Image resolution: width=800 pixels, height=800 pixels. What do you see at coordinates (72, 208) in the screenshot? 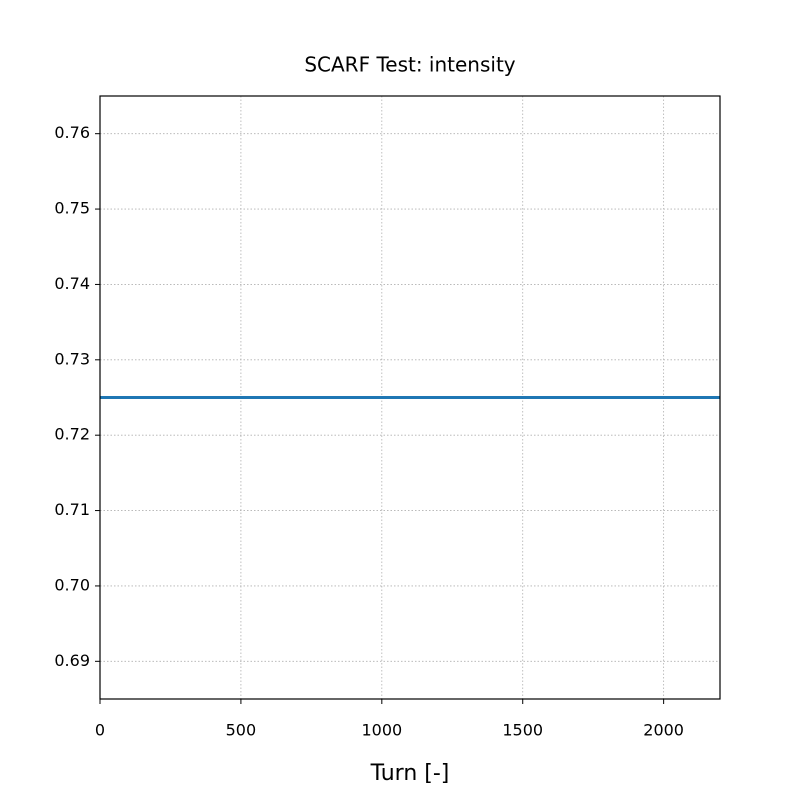
I see `y-tick-label: 0.75` at bounding box center [72, 208].